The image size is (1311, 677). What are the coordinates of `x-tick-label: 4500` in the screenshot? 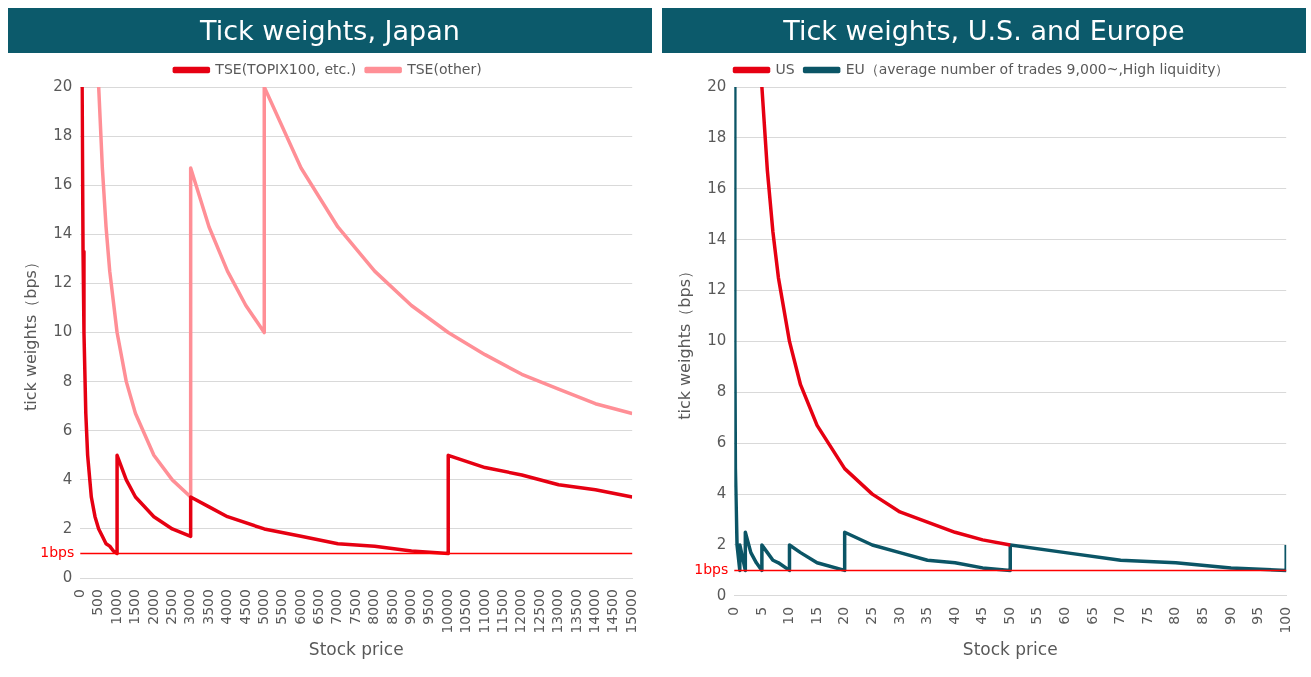 It's located at (244, 607).